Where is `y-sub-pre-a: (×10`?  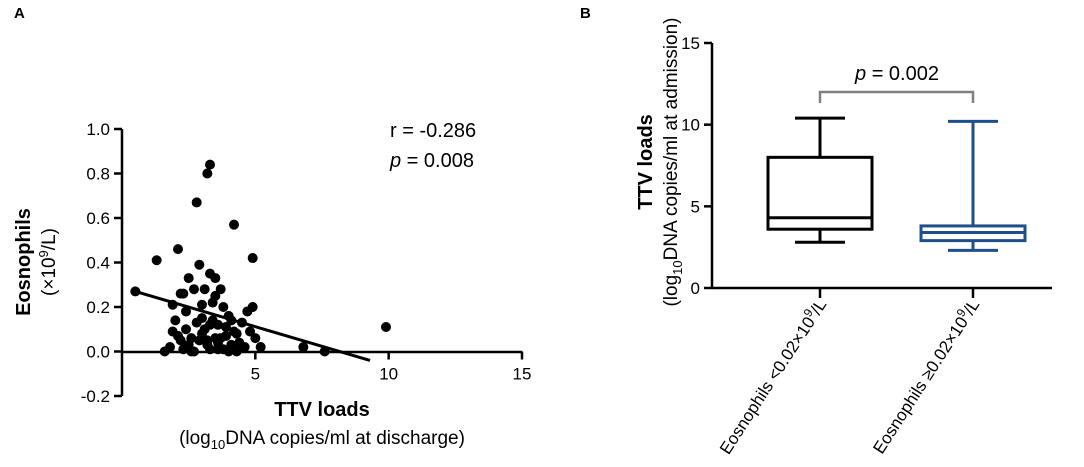
y-sub-pre-a: (×10 is located at coordinates (49, 276).